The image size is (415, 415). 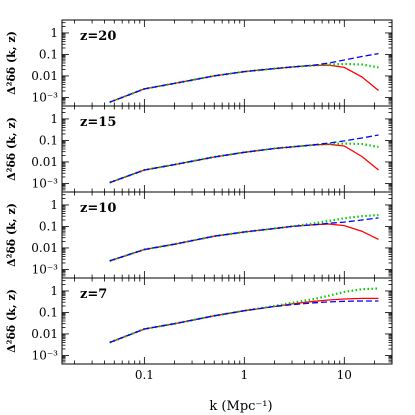 I want to click on panel-label: z=20, so click(x=98, y=36).